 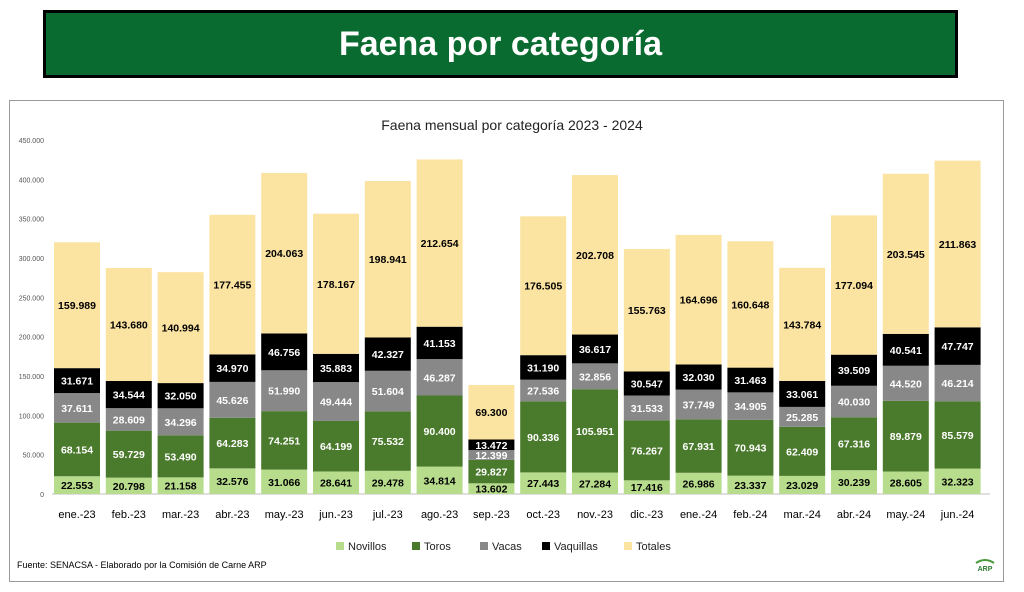 I want to click on data-label: 44.520, so click(x=906, y=384).